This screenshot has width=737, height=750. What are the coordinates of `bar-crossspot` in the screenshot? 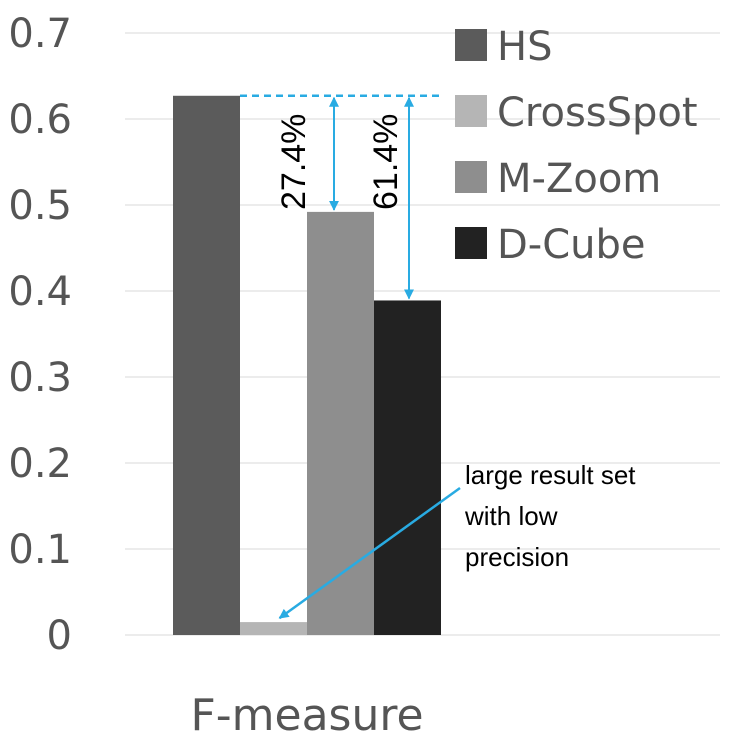 It's located at (273, 628).